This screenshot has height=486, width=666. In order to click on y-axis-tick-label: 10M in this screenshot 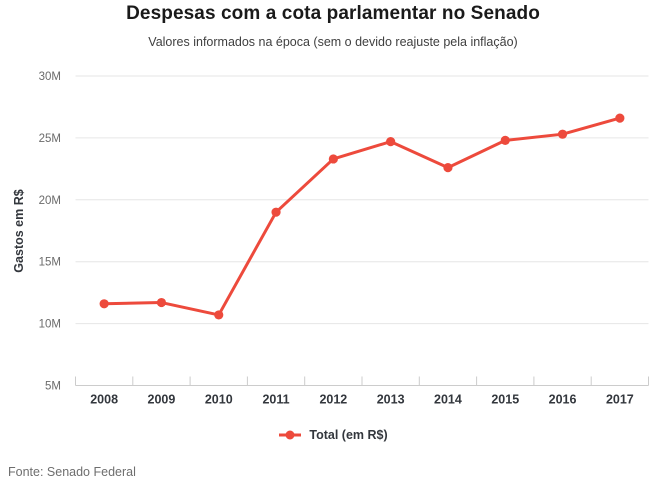, I will do `click(50, 325)`.